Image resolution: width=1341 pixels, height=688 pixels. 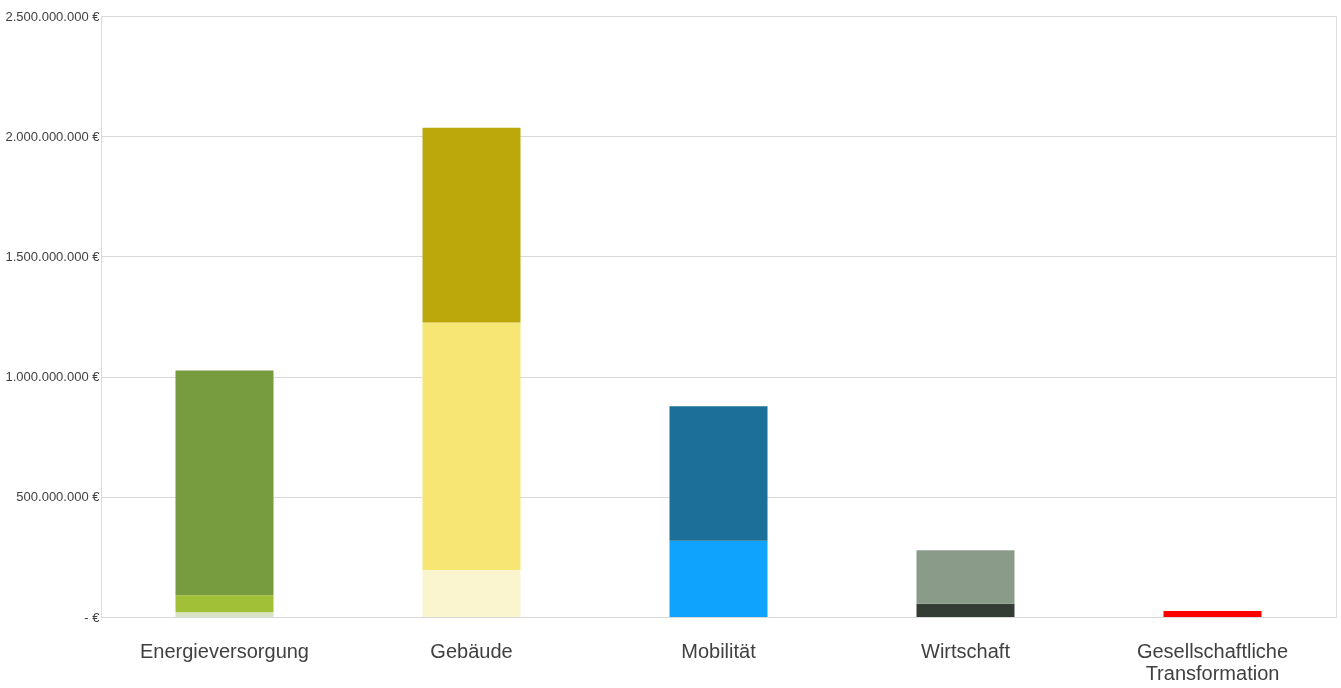 I want to click on x-tick-label: Energieversorgung, so click(x=224, y=650).